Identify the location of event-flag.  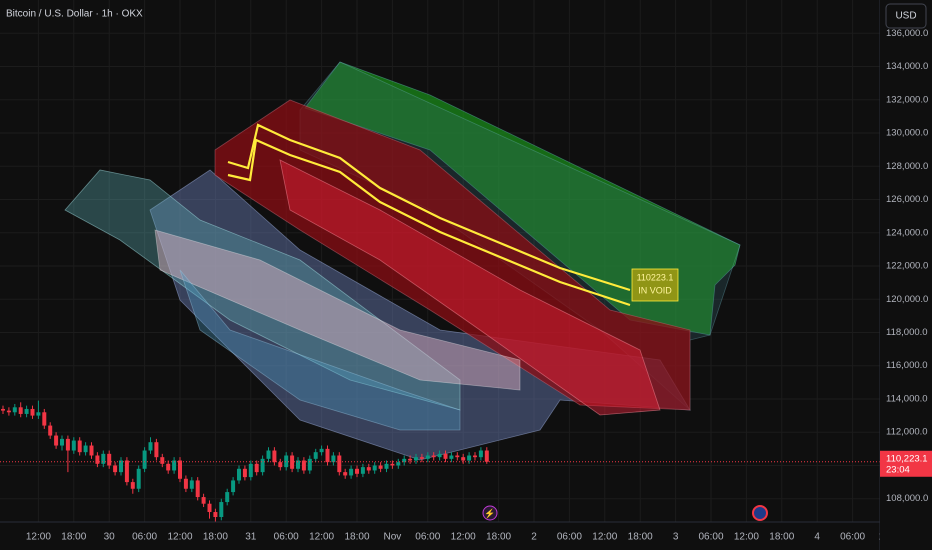
(760, 513).